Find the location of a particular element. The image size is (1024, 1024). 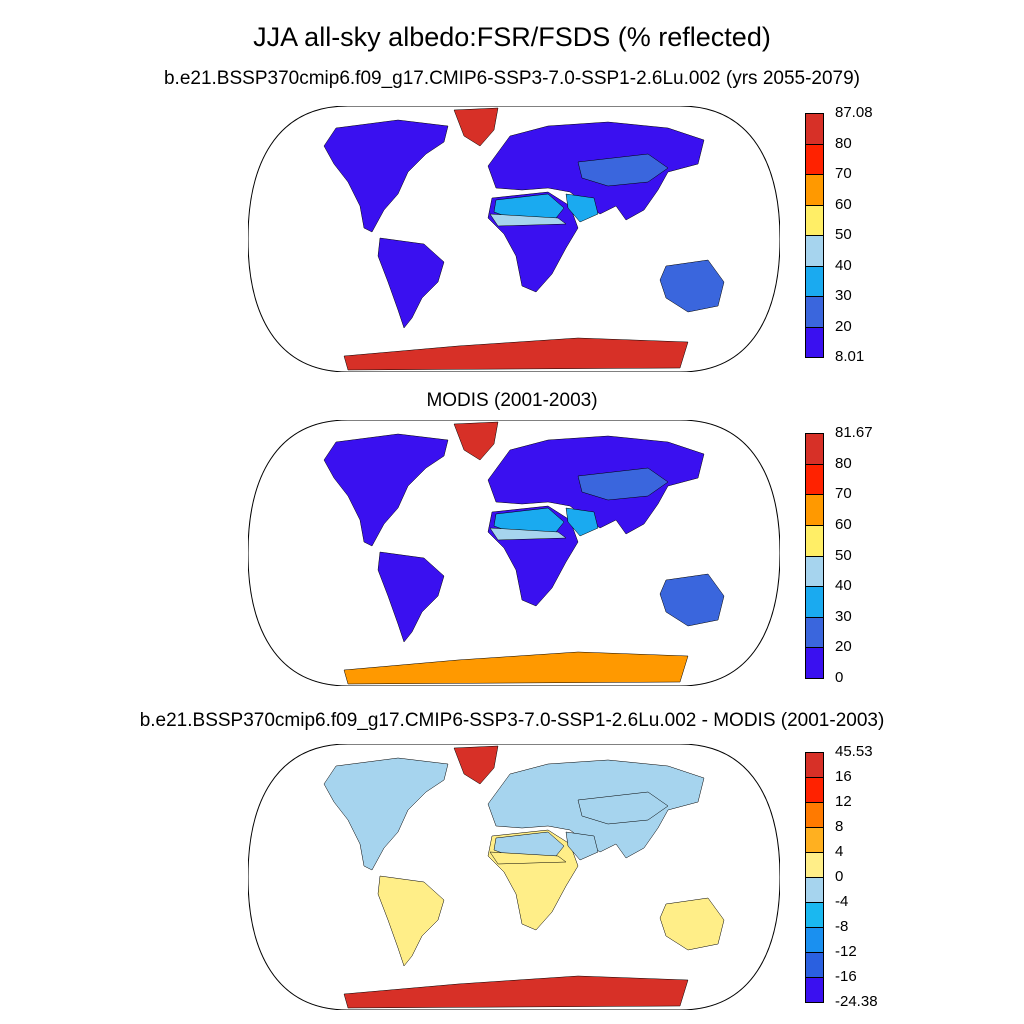

colorbar-label: 16 is located at coordinates (843, 776).